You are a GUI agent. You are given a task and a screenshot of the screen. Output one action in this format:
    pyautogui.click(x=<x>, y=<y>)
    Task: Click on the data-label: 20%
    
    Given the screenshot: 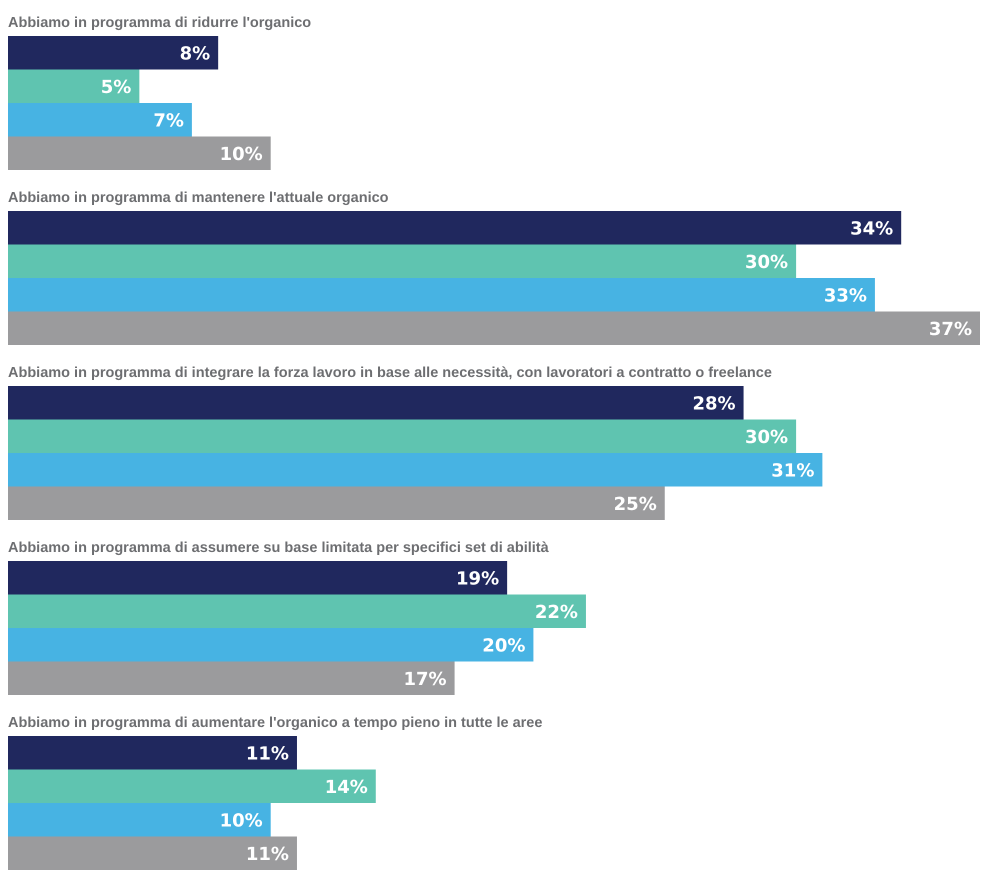 What is the action you would take?
    pyautogui.click(x=504, y=645)
    